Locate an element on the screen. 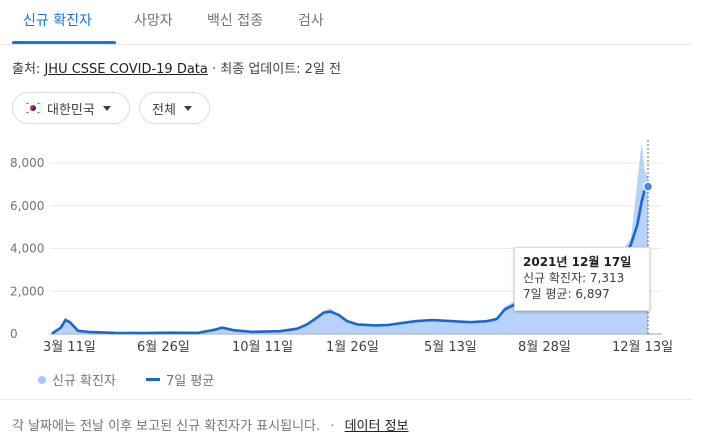  x-tick-label: 10월 11일 is located at coordinates (262, 347).